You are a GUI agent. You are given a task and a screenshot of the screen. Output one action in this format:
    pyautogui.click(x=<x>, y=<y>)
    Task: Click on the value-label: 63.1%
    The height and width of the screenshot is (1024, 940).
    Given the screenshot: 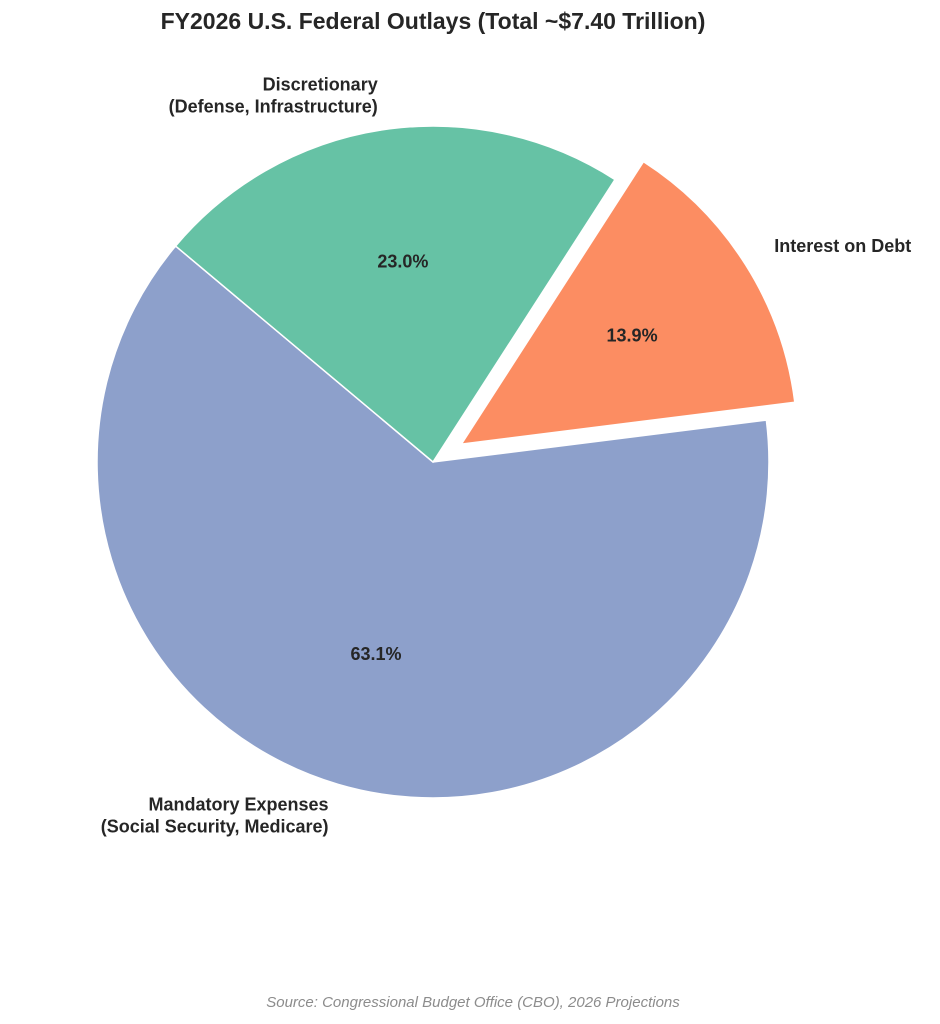 What is the action you would take?
    pyautogui.click(x=375, y=654)
    